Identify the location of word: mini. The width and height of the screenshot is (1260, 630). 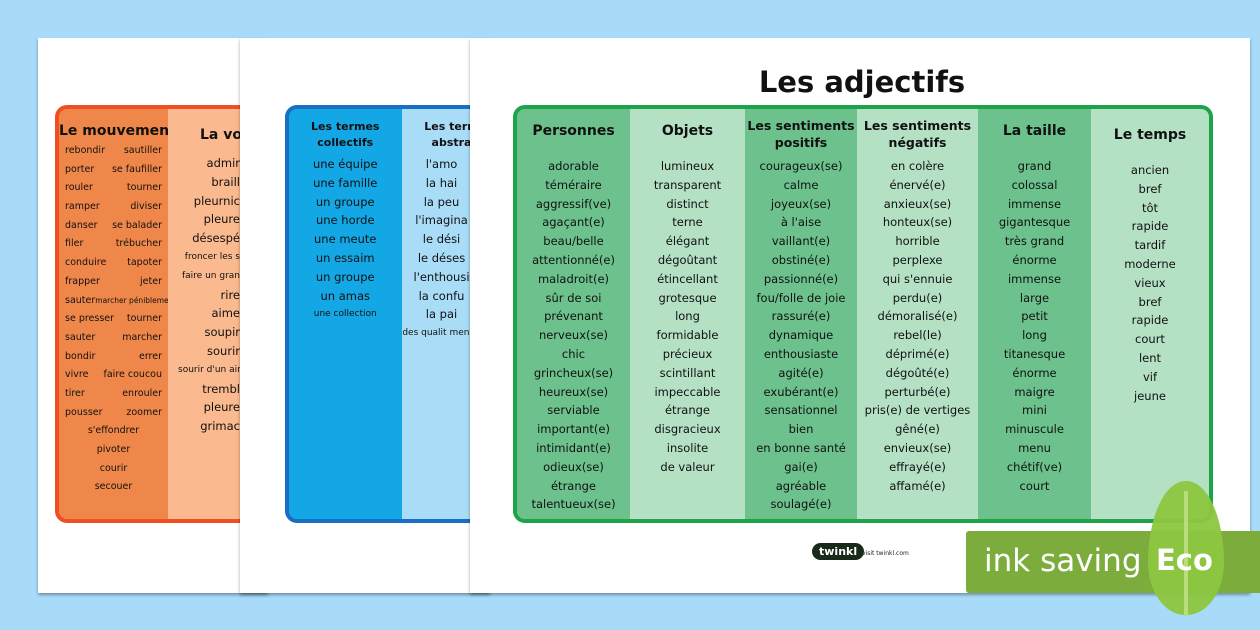
(1034, 410).